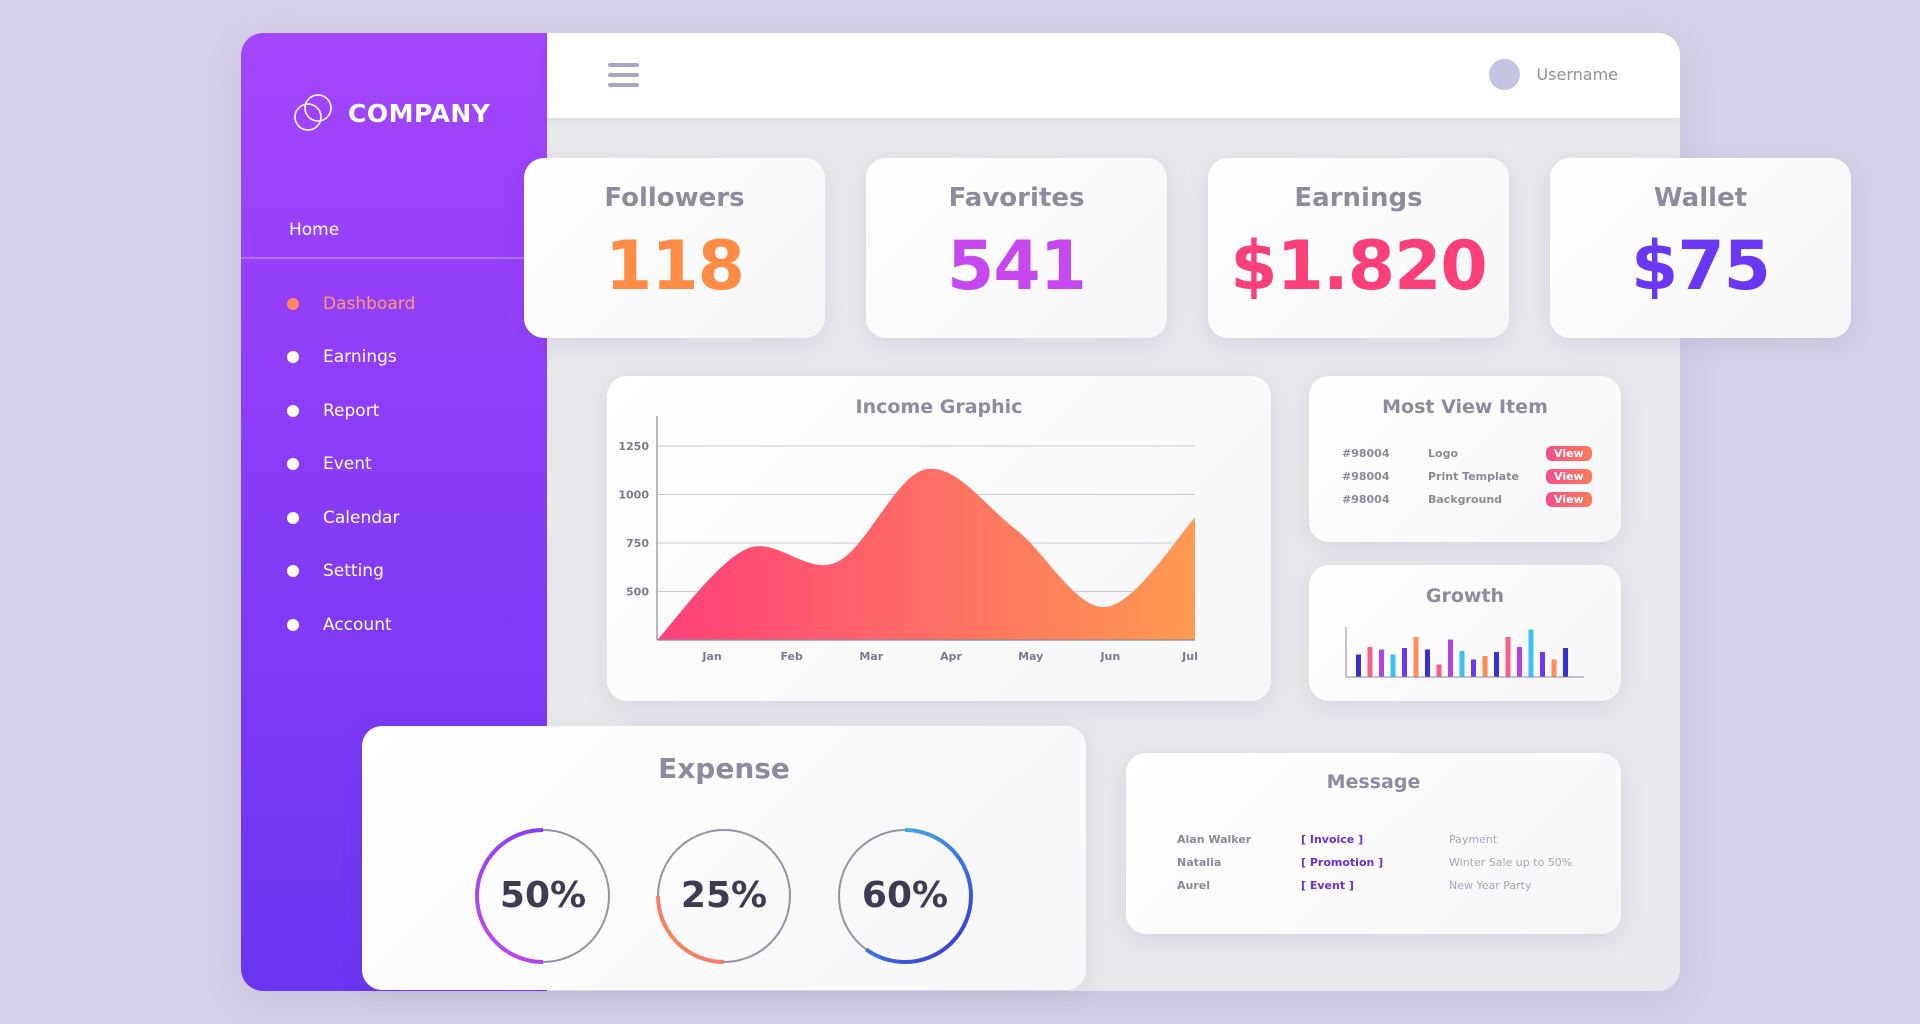  I want to click on brand-logo: COMPANY, so click(390, 113).